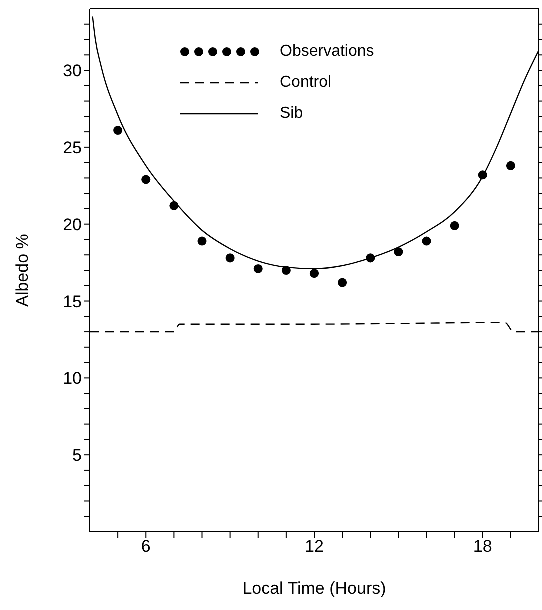 This screenshot has height=610, width=542. I want to click on x-axis-title: Local Time (Hours), so click(314, 588).